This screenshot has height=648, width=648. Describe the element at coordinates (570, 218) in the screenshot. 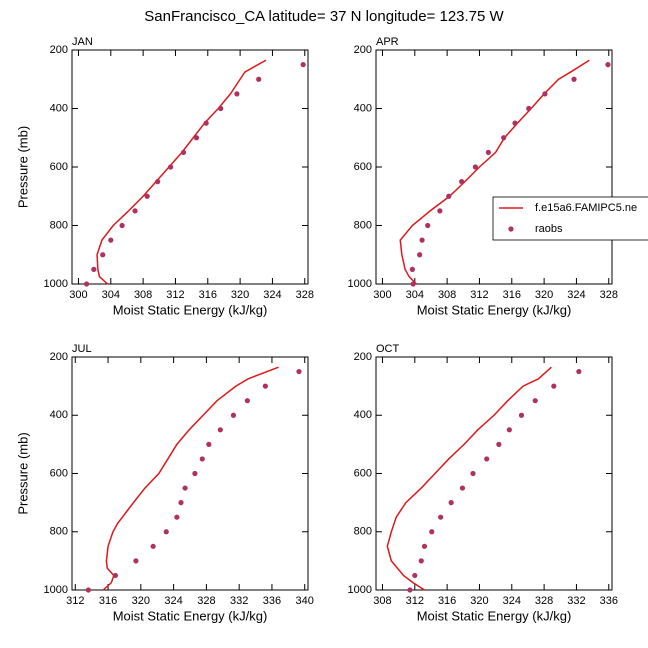

I see `legend-box` at that location.